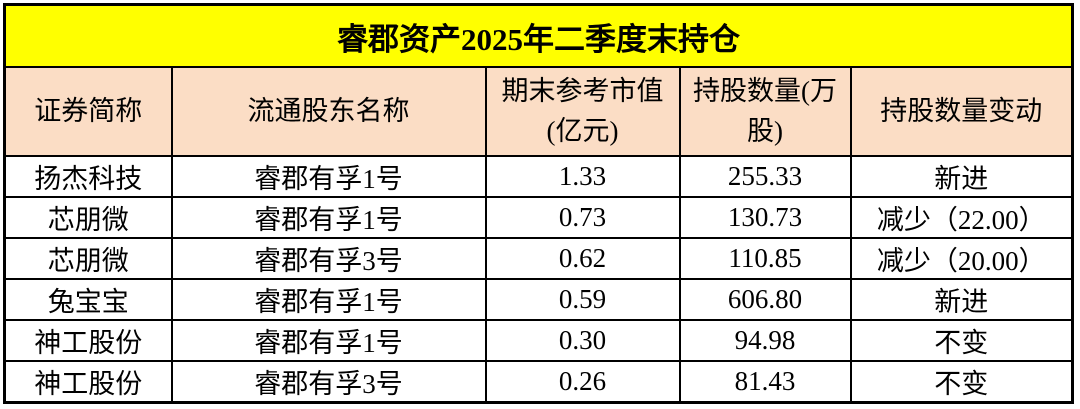 This screenshot has height=409, width=1080. I want to click on table-row: 芯朋微 睿郡有孚1号 0.73 130.73 减少（22.00）, so click(538, 217).